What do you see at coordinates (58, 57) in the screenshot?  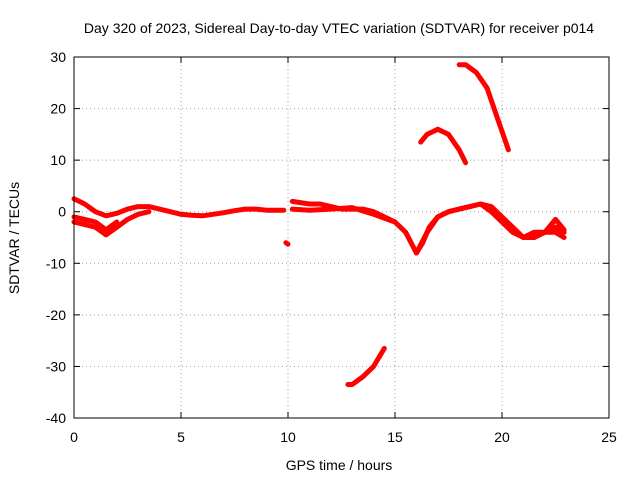 I see `y-tick-label: 30` at bounding box center [58, 57].